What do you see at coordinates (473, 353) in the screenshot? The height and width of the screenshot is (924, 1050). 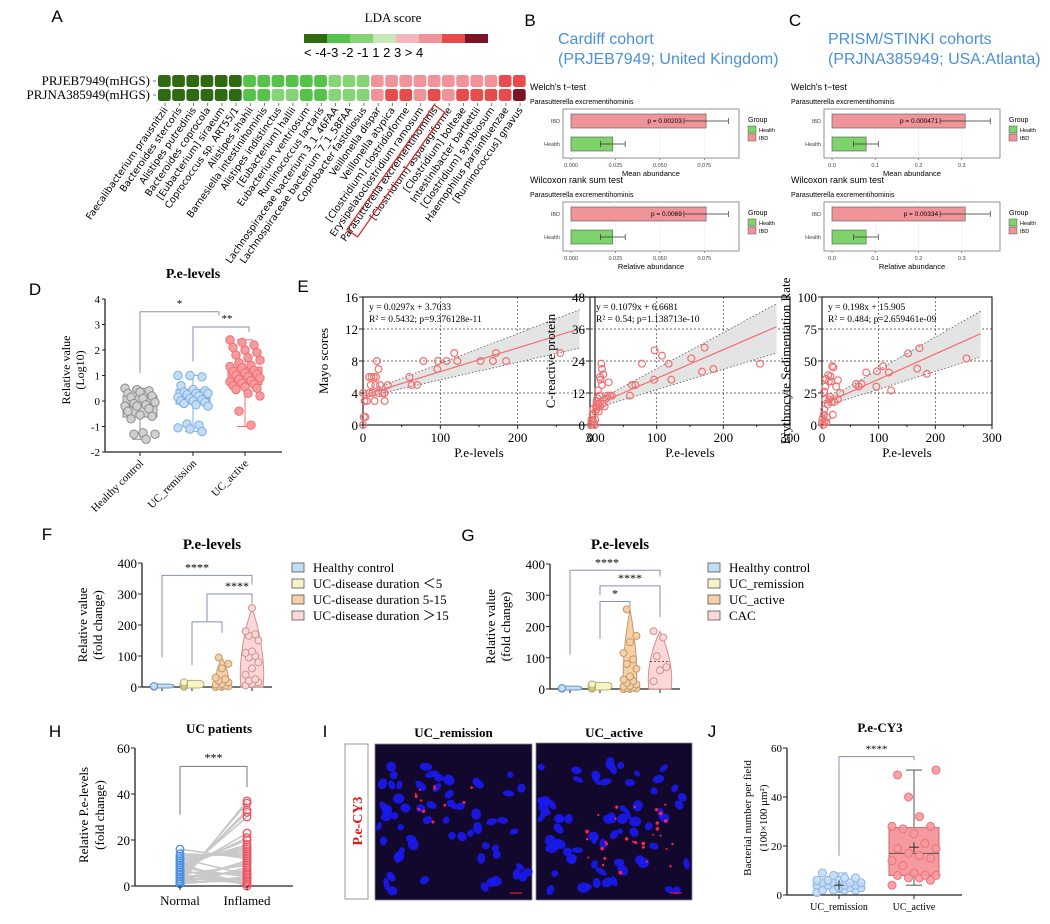 I see `confidence-band` at bounding box center [473, 353].